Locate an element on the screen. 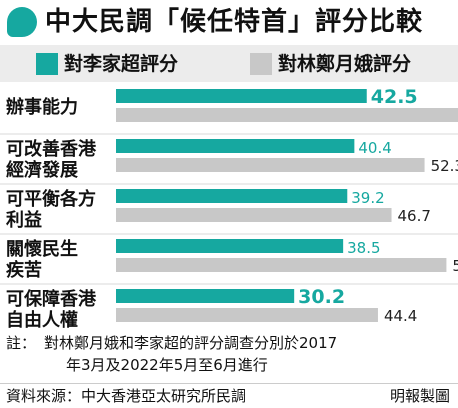  source-bar: 資料來源：中大香港亞太研究所民調 明報製圖 is located at coordinates (229, 395).